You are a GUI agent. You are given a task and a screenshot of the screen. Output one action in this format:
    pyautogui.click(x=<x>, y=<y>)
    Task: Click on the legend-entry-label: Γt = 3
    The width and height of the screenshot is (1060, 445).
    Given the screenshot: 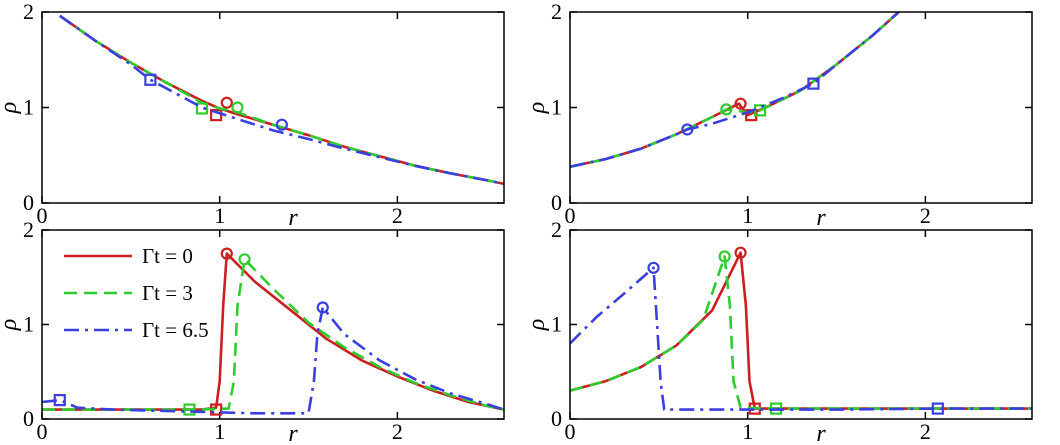 What is the action you would take?
    pyautogui.click(x=167, y=293)
    